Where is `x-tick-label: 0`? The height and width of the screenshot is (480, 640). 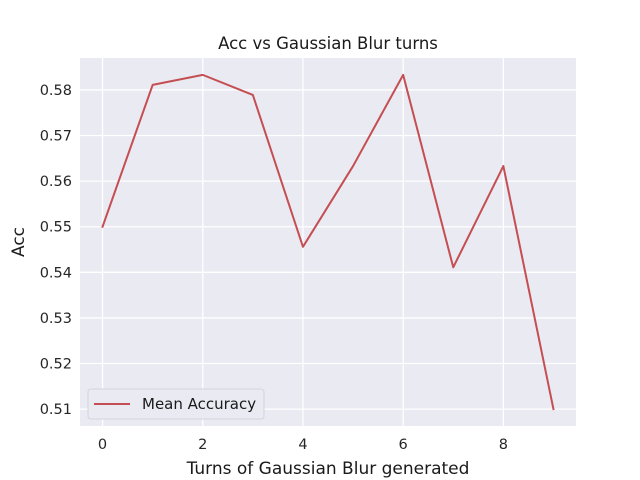
x-tick-label: 0 is located at coordinates (102, 445).